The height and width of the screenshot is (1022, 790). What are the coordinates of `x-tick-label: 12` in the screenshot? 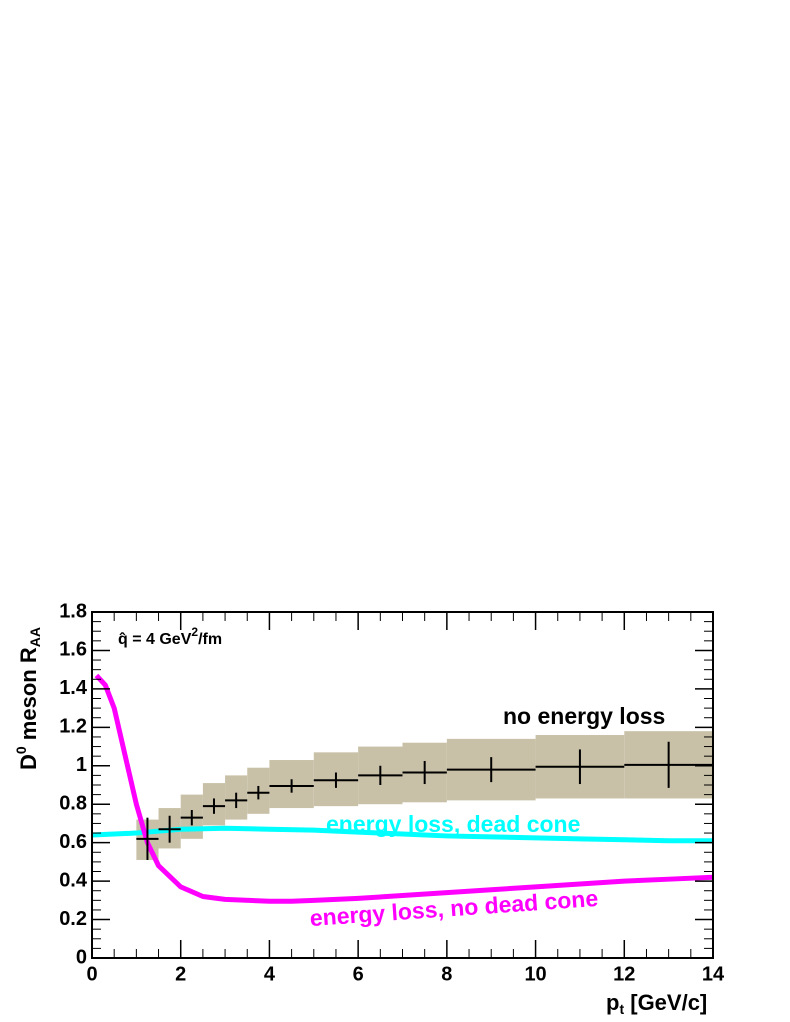 It's located at (624, 974).